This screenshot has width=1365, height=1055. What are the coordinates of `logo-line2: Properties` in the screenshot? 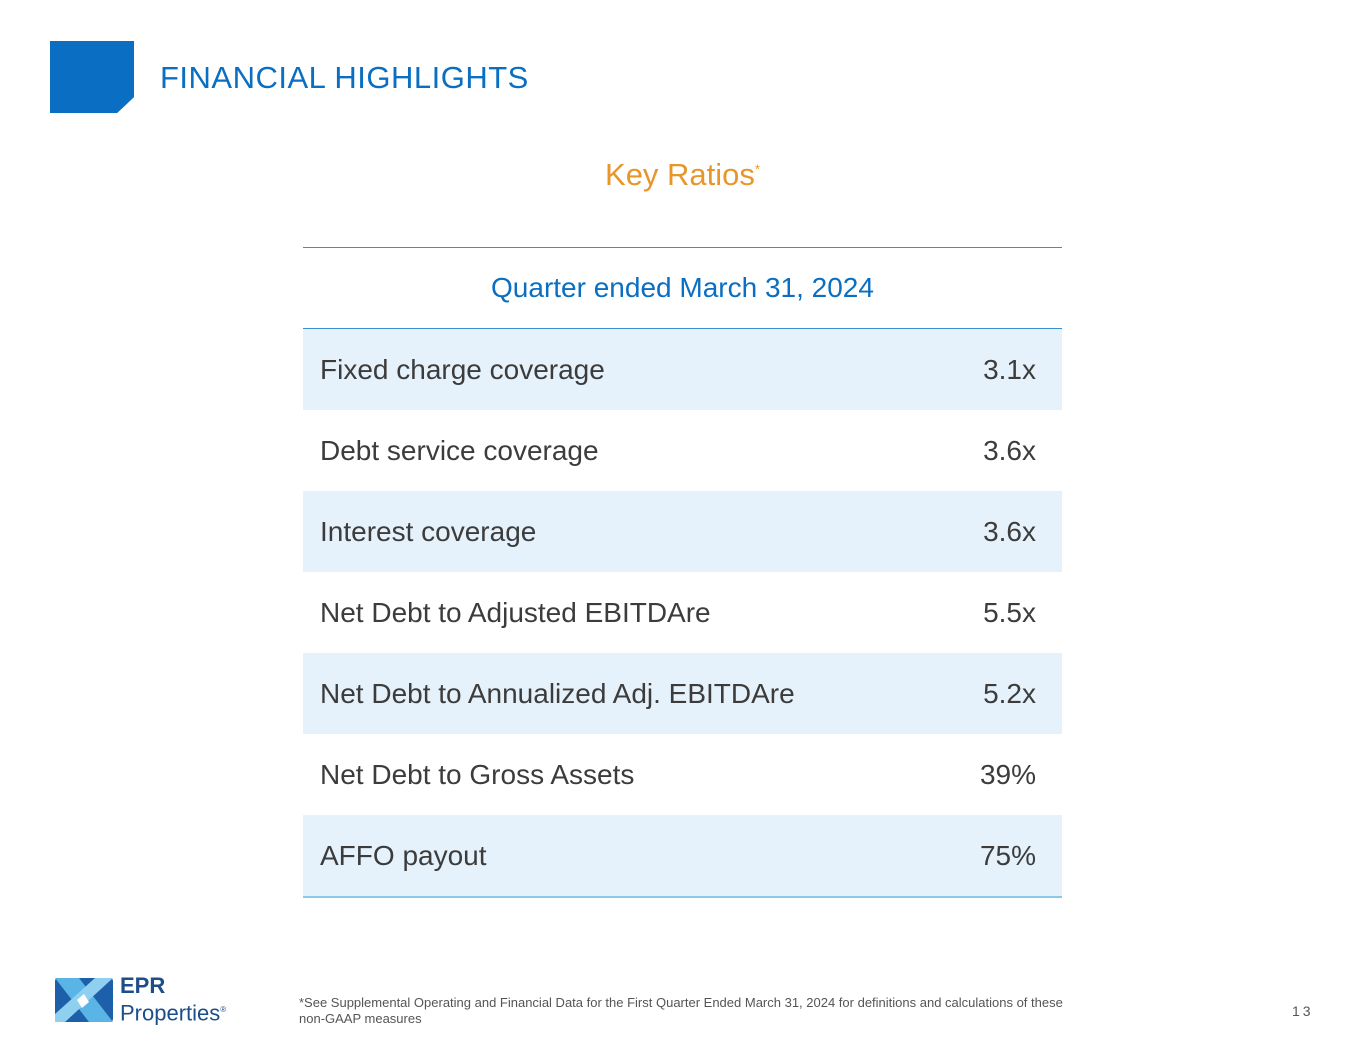 It's located at (170, 1013).